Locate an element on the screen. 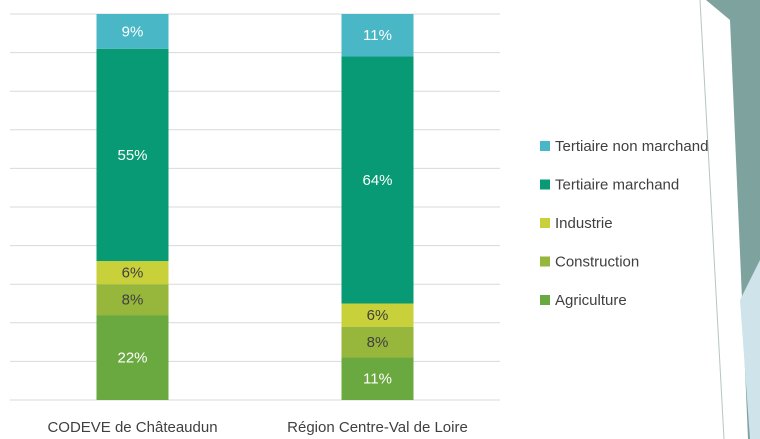 This screenshot has width=760, height=439. data-label: 22% is located at coordinates (132, 358).